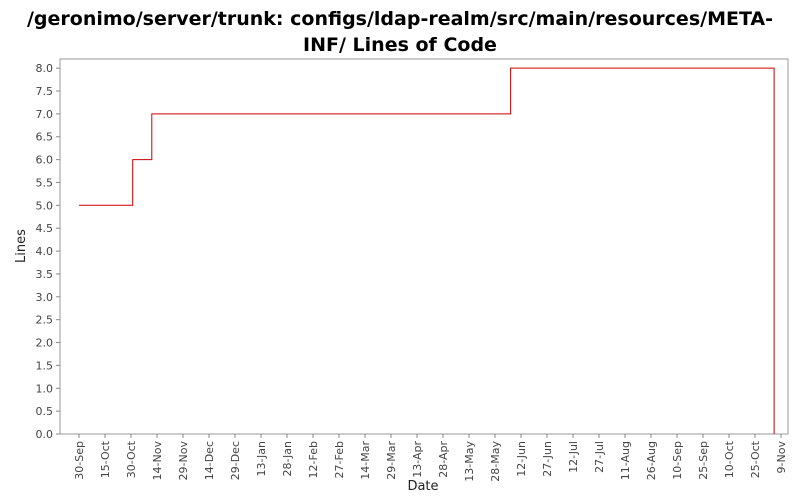  I want to click on y-tick-label: 6.5, so click(45, 137).